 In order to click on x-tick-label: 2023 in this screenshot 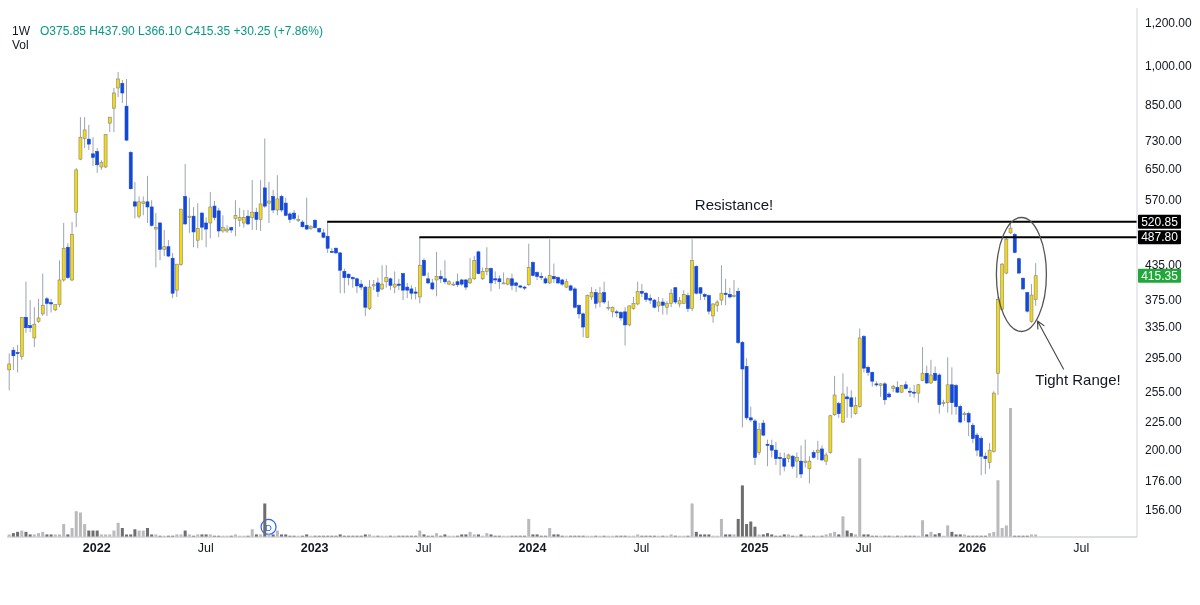, I will do `click(314, 547)`.